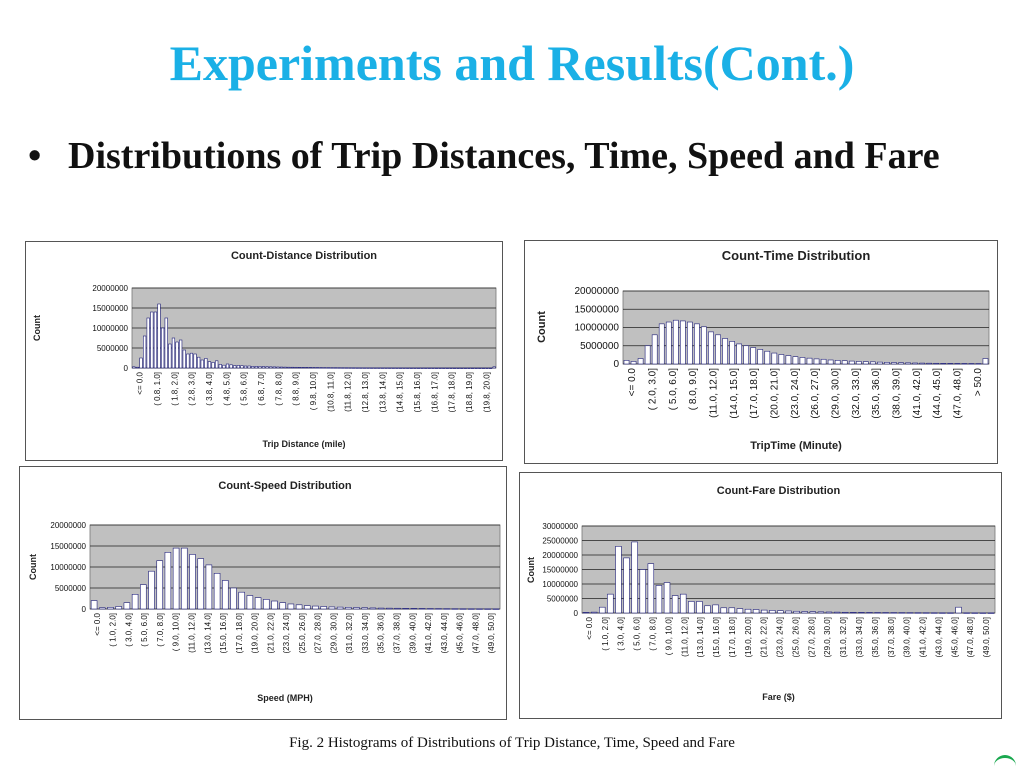 This screenshot has height=768, width=1024. I want to click on x-tick-label: ( 2.8, 3.0], so click(192, 389).